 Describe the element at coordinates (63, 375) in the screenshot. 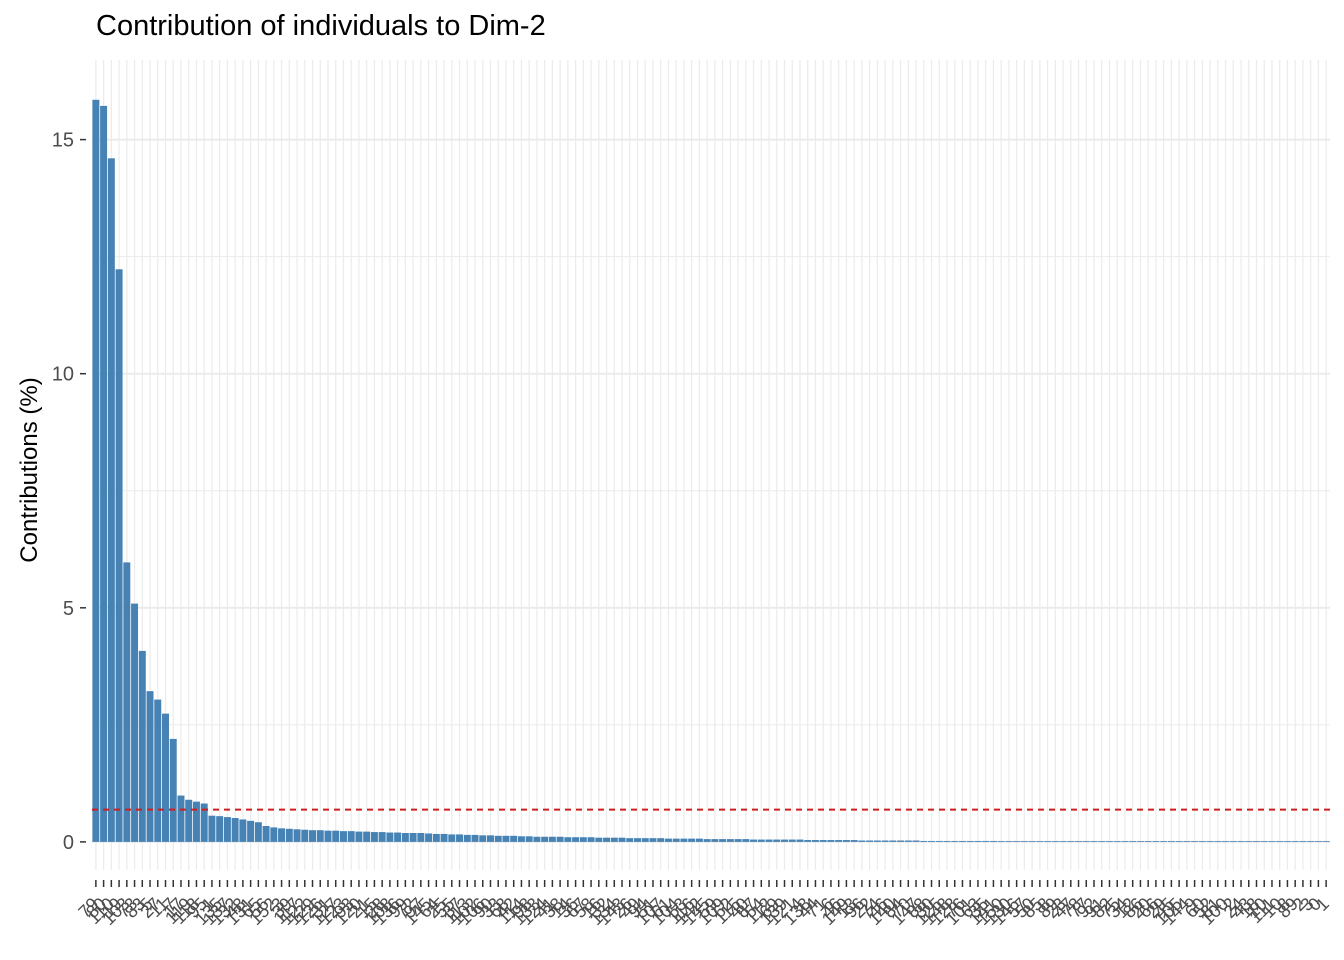

I see `y-tick-label: 10` at that location.